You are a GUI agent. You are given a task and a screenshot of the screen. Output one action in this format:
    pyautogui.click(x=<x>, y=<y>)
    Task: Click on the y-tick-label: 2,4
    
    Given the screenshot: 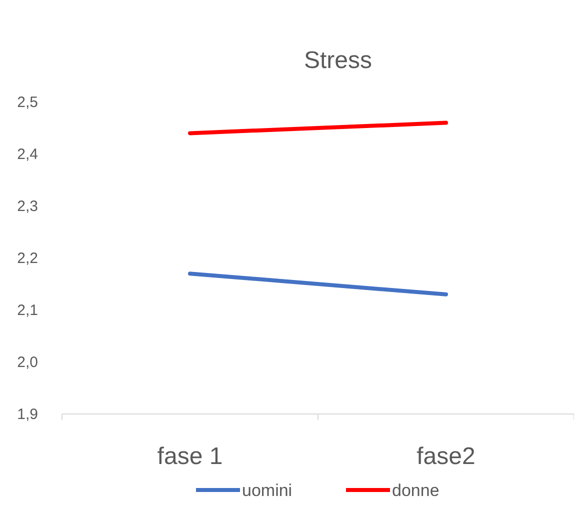 What is the action you would take?
    pyautogui.click(x=27, y=154)
    